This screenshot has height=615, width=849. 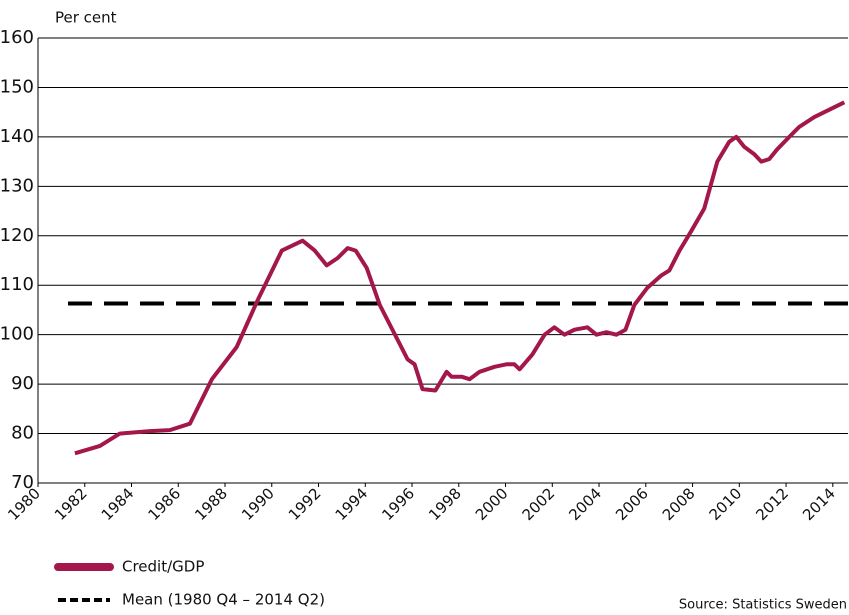 I want to click on x-tick-label: 2006, so click(x=632, y=504).